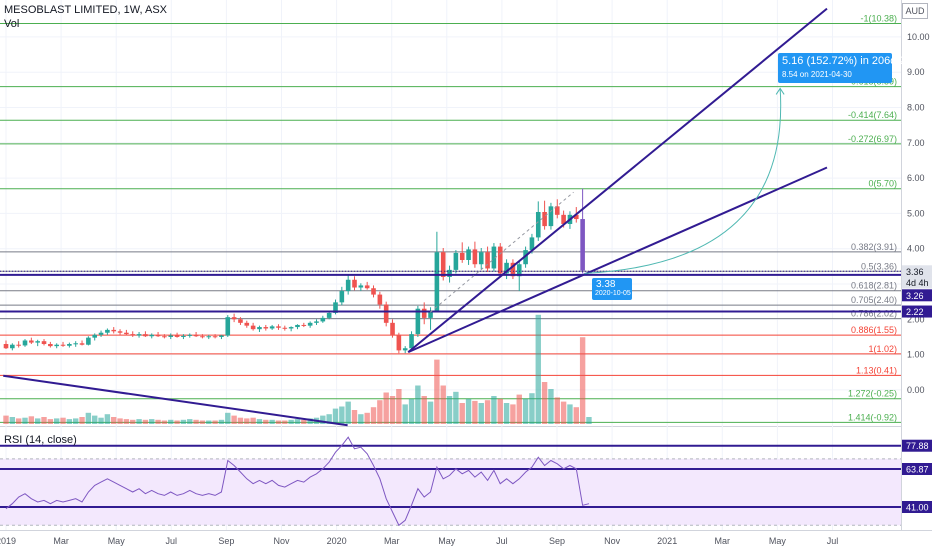  I want to click on projection-line1: 5.16 (152.72%) in 206d 21h, so click(850, 61).